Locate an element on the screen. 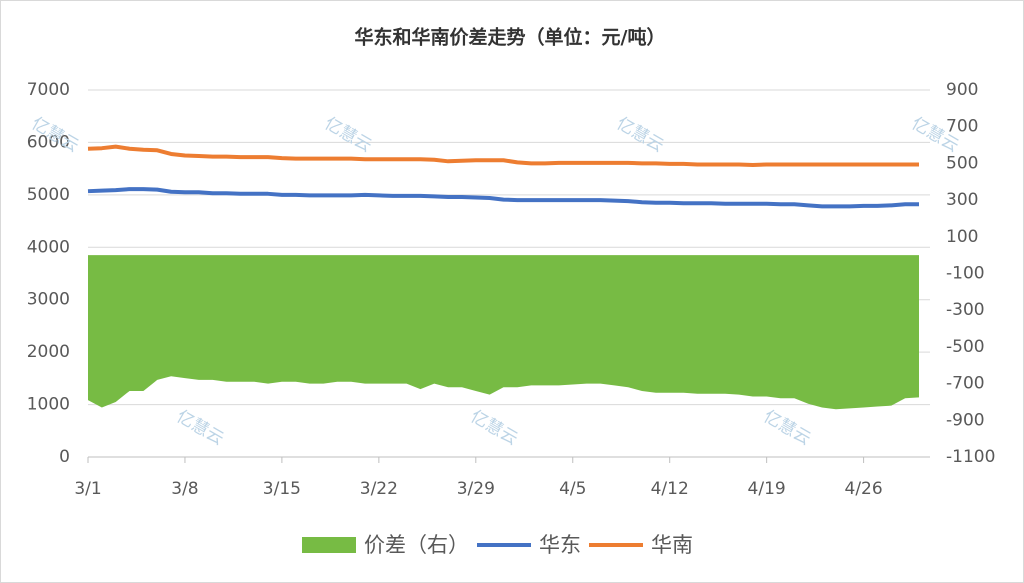  y2-tick-label: 900 is located at coordinates (962, 90).